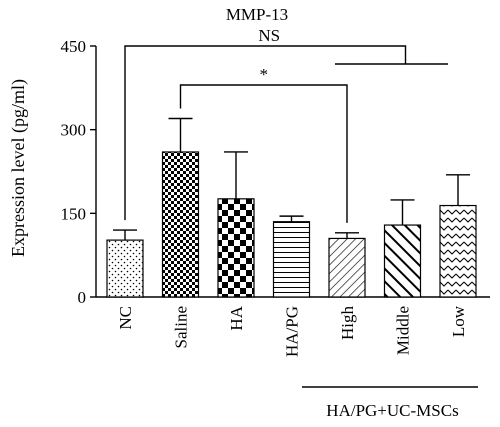 Image resolution: width=500 pixels, height=427 pixels. What do you see at coordinates (125, 268) in the screenshot?
I see `bar-nc` at bounding box center [125, 268].